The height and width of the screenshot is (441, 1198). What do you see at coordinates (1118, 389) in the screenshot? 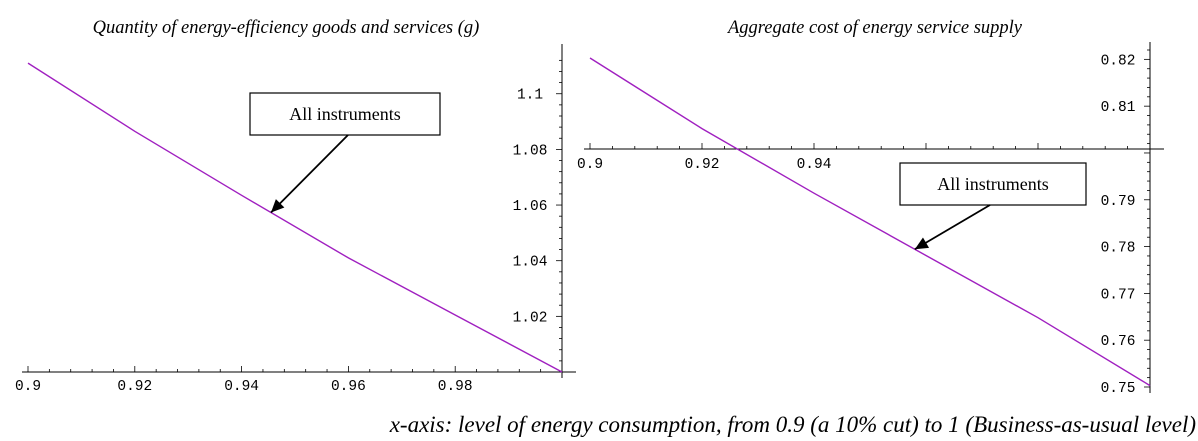
I see `y-tick-label: 0.75` at bounding box center [1118, 389].